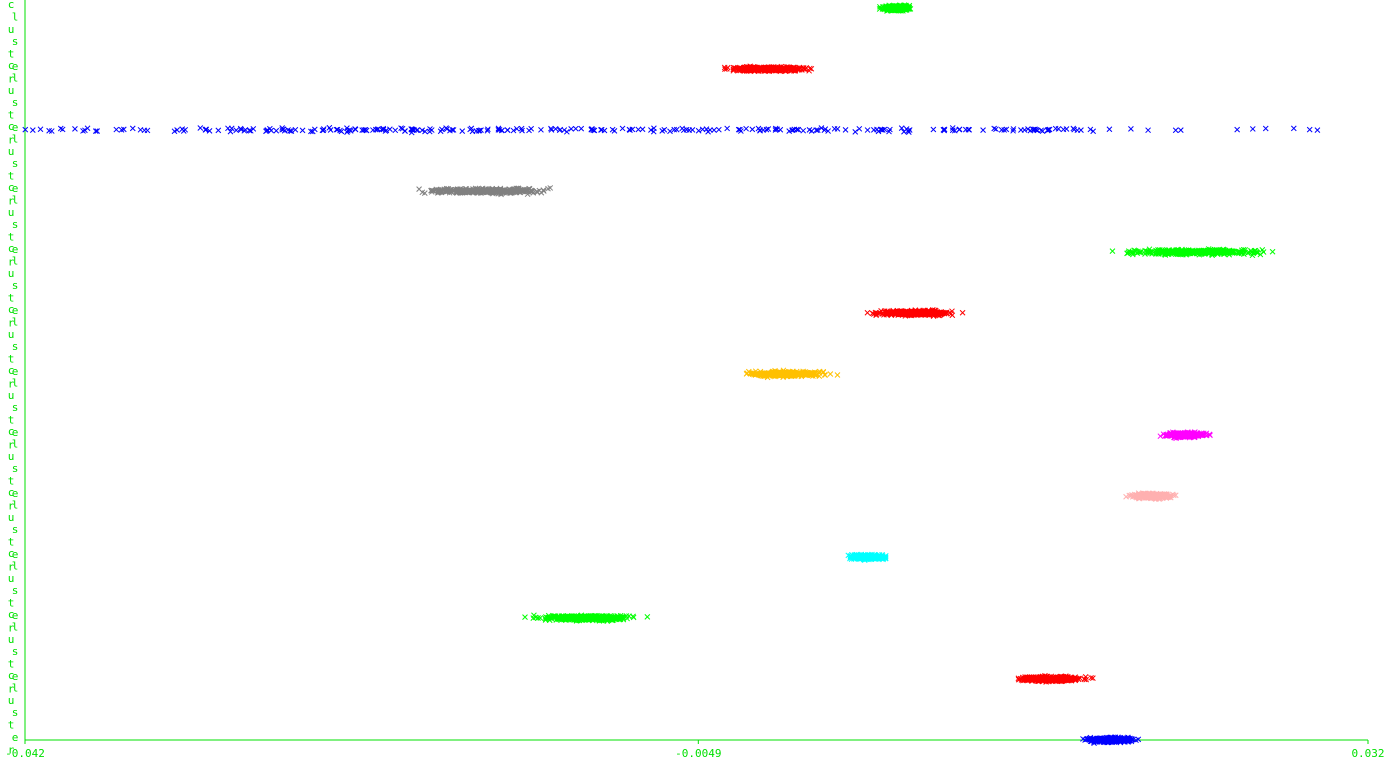 This screenshot has width=1390, height=775. What do you see at coordinates (11, 273) in the screenshot?
I see `y-label-letter: u` at bounding box center [11, 273].